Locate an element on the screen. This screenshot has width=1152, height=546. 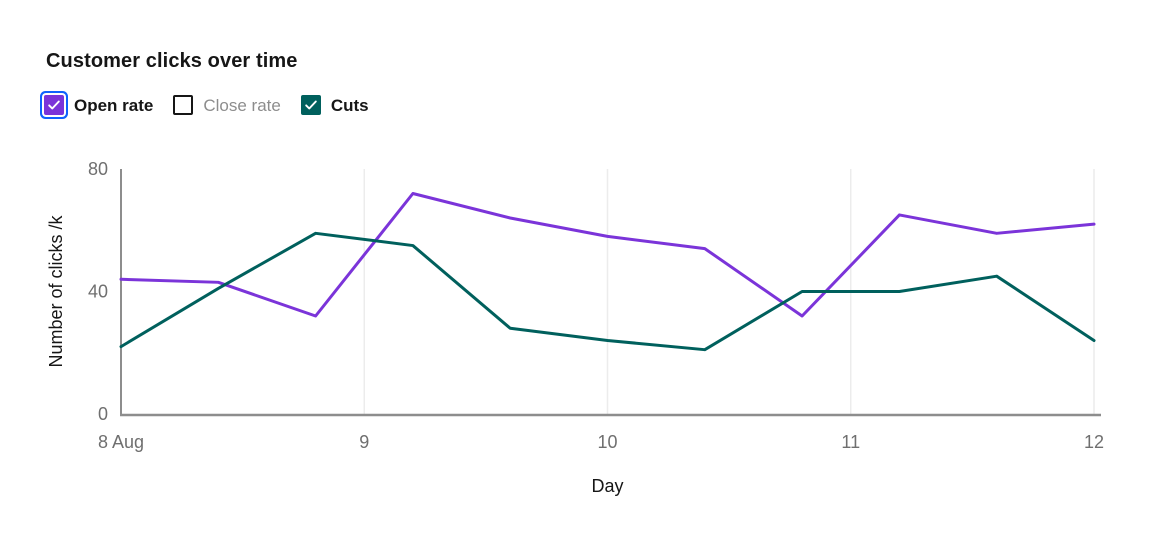
y-tick-label-80: 80 is located at coordinates (98, 169).